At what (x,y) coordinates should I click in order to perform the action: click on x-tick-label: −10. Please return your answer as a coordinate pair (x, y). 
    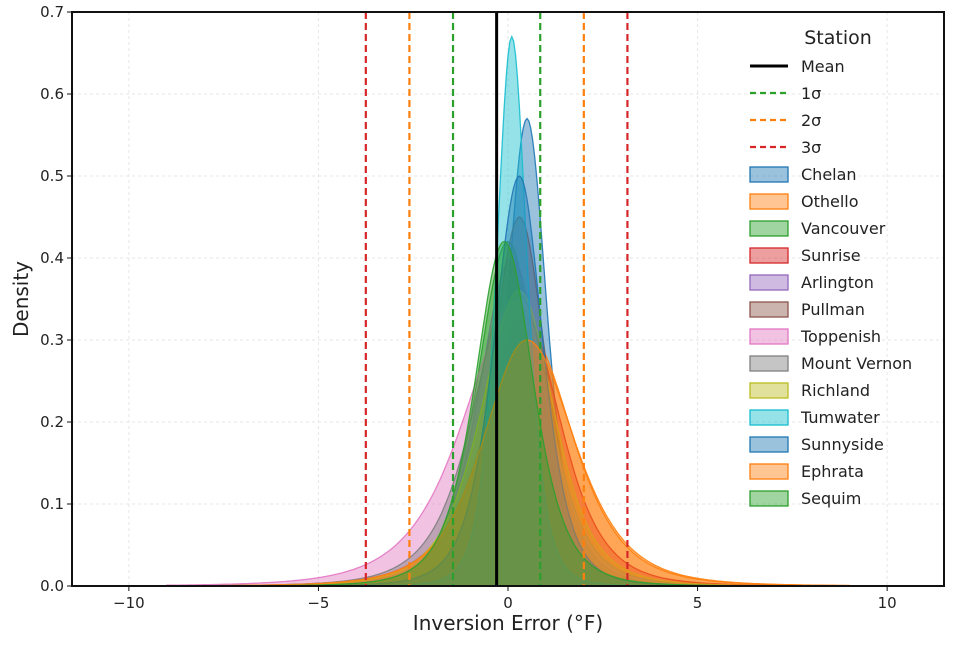
    Looking at the image, I should click on (129, 603).